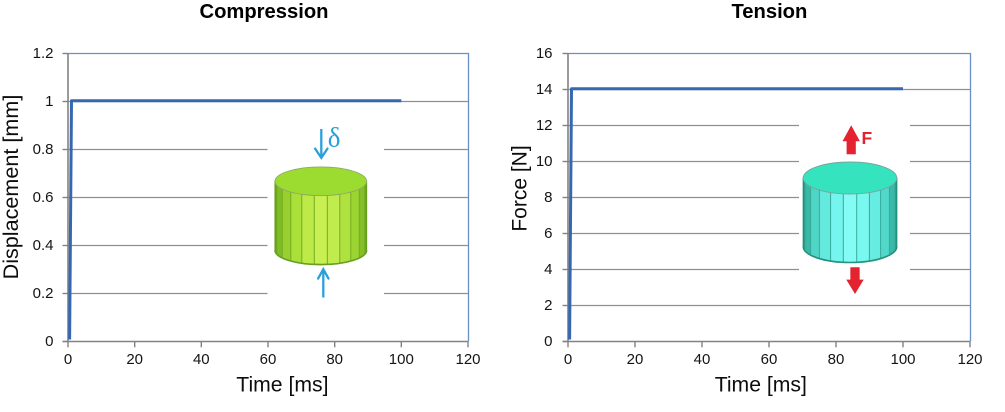  Describe the element at coordinates (520, 188) in the screenshot. I see `svg-text: Force [N]` at that location.